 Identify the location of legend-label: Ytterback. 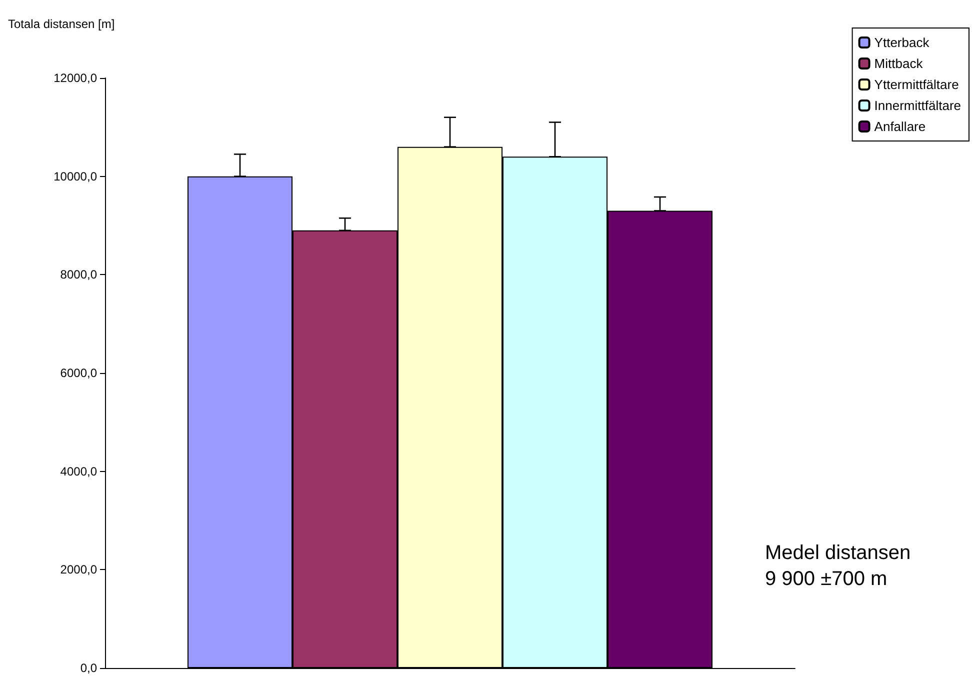
(902, 42).